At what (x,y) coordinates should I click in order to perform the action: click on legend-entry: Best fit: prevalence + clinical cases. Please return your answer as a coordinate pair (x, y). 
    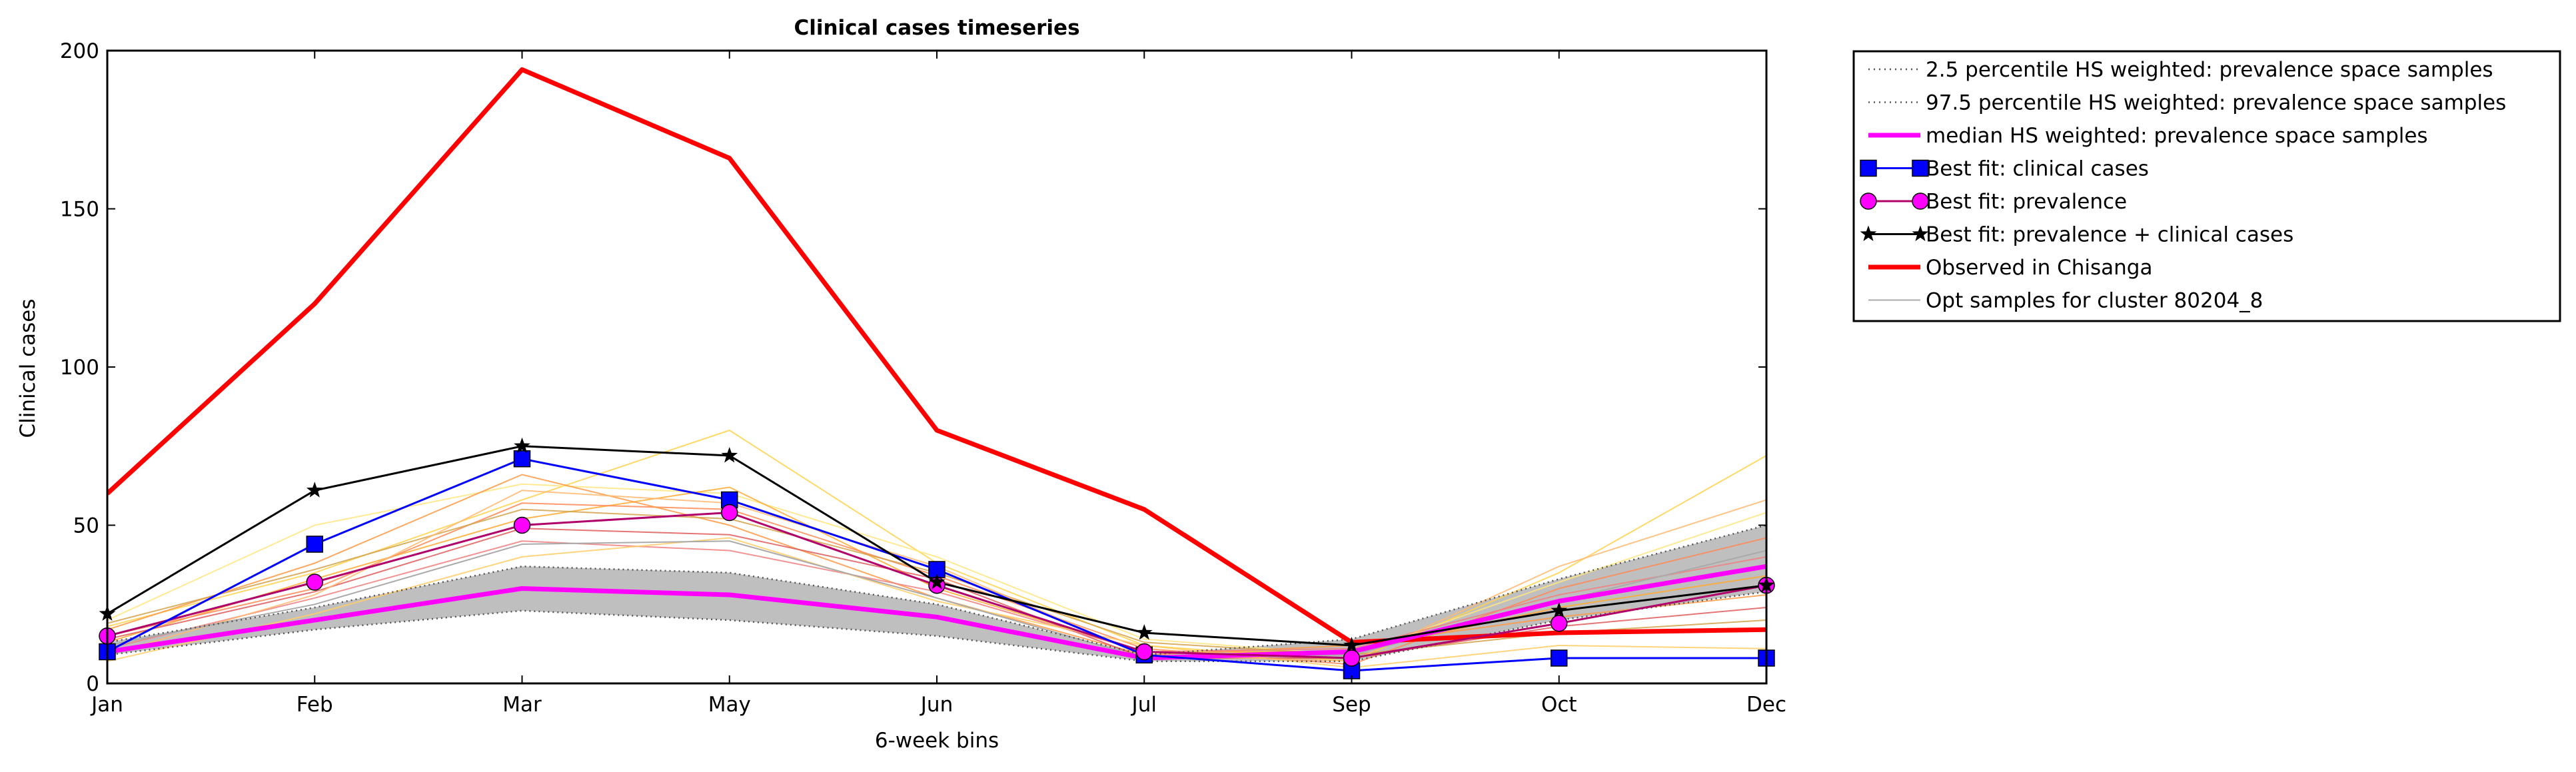
    Looking at the image, I should click on (2077, 235).